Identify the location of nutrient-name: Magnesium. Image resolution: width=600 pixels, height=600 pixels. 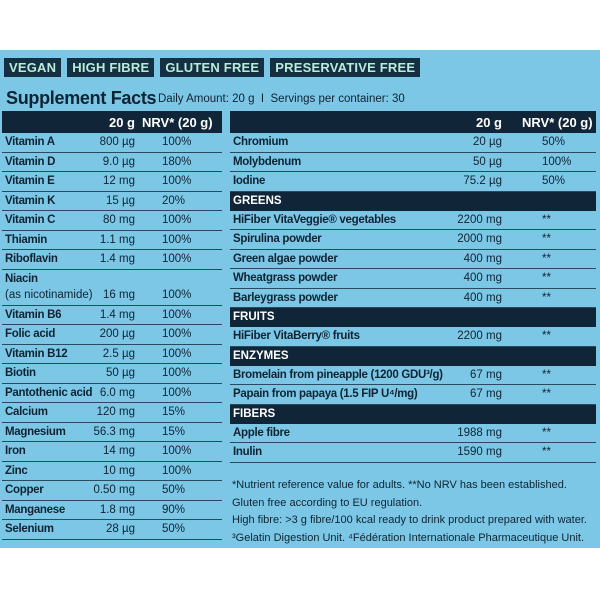
(35, 431).